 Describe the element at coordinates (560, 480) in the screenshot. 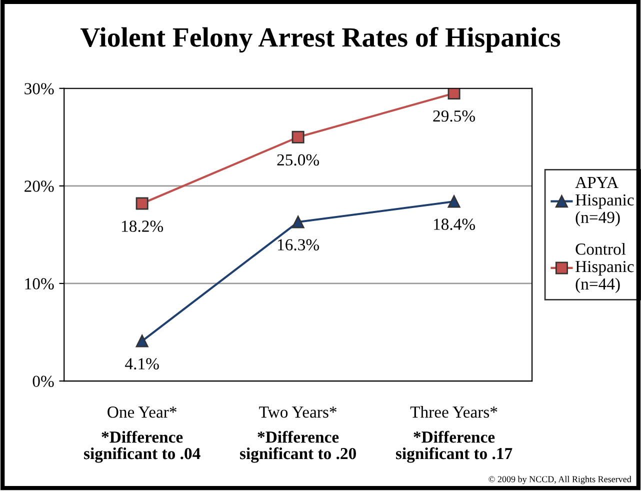

I see `text: © 2009 by NCCD, All Rights Reserved` at that location.